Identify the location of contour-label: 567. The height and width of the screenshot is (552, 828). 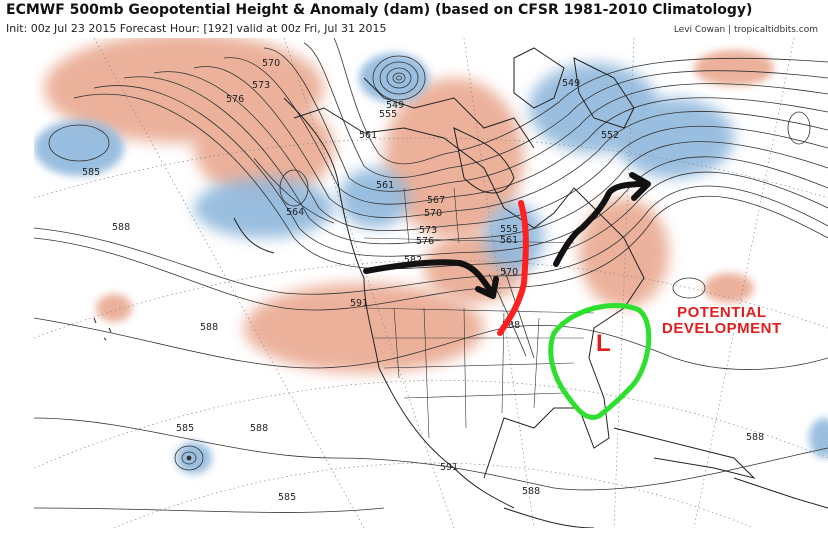
(436, 200).